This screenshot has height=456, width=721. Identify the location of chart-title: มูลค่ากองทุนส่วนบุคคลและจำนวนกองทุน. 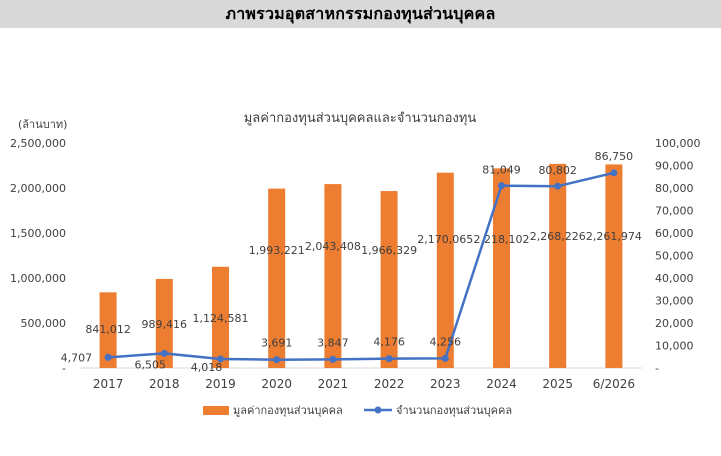
(360, 118).